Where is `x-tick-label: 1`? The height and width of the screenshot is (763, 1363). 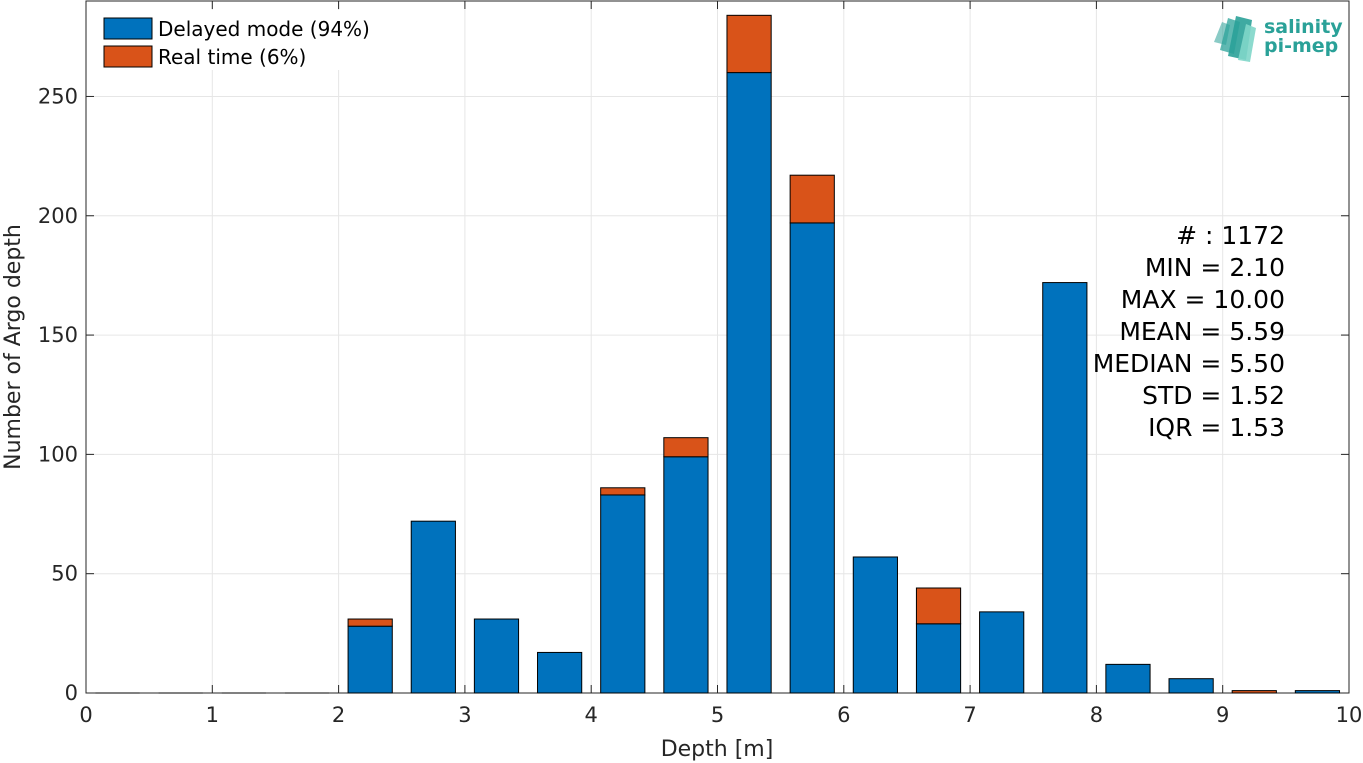
x-tick-label: 1 is located at coordinates (212, 715).